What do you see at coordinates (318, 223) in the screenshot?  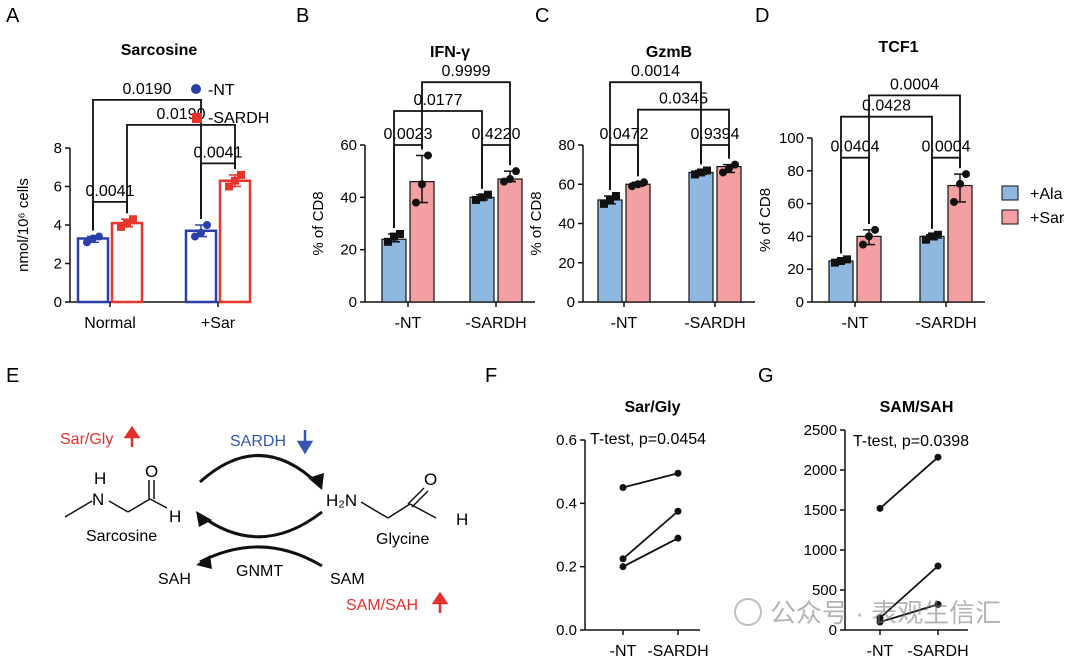 I see `y-axis-label: % of CD8` at bounding box center [318, 223].